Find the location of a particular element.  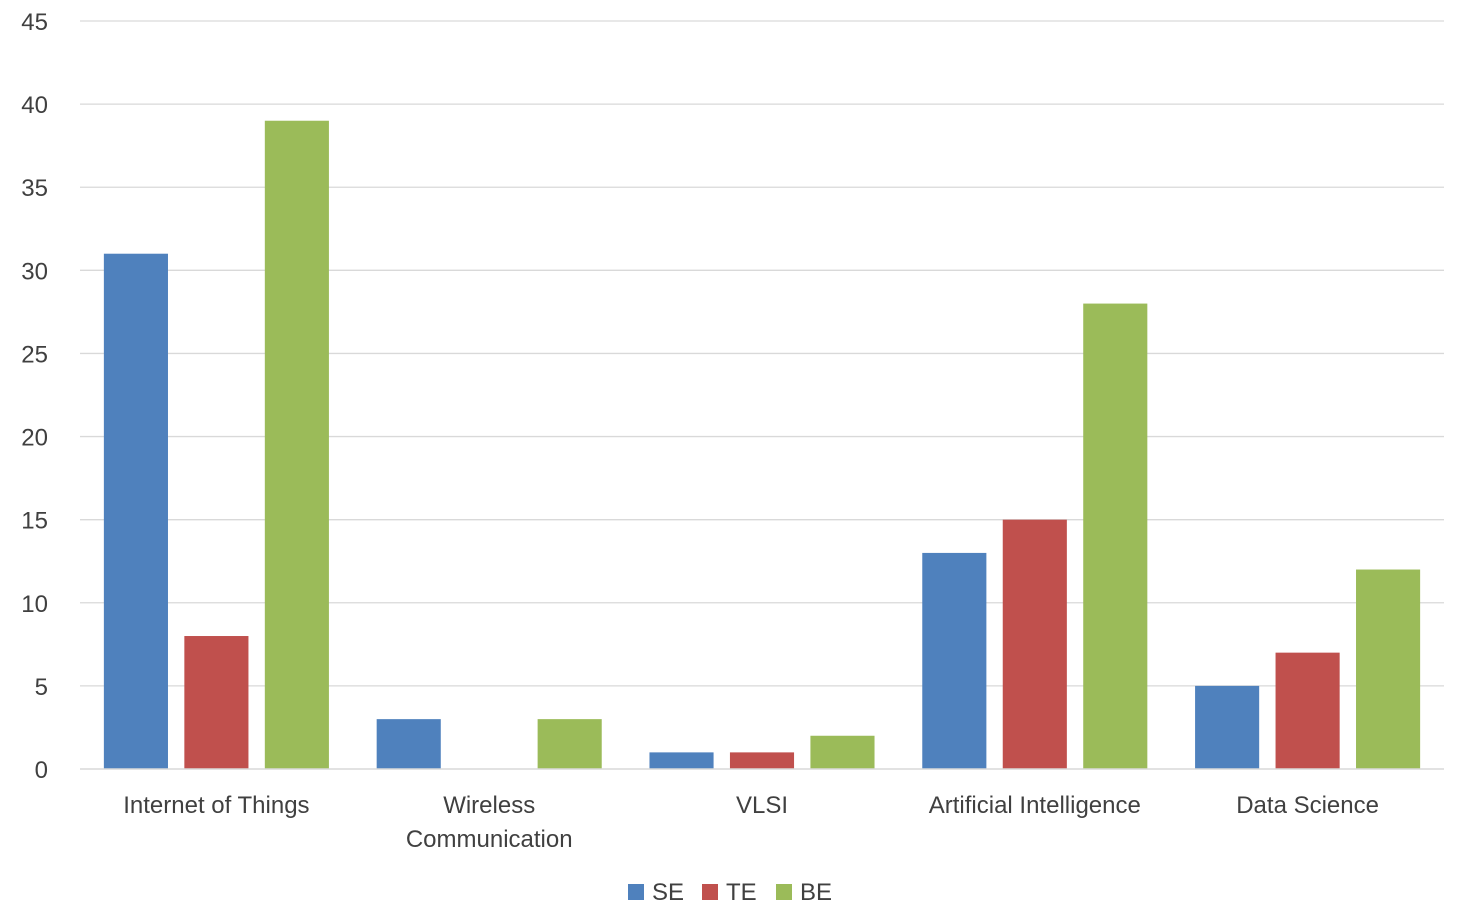

y-tick-label: 30 is located at coordinates (34, 271).